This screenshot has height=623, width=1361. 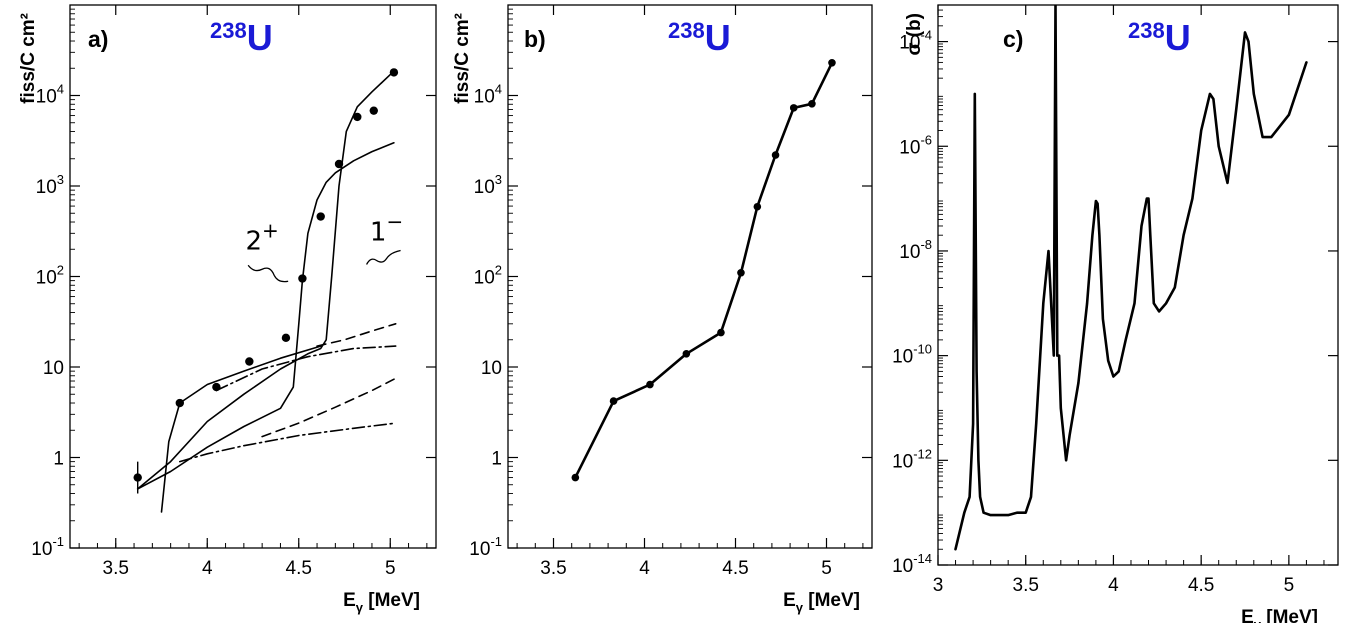 What do you see at coordinates (912, 355) in the screenshot?
I see `y-tick-label: 10⁻¹⁰` at bounding box center [912, 355].